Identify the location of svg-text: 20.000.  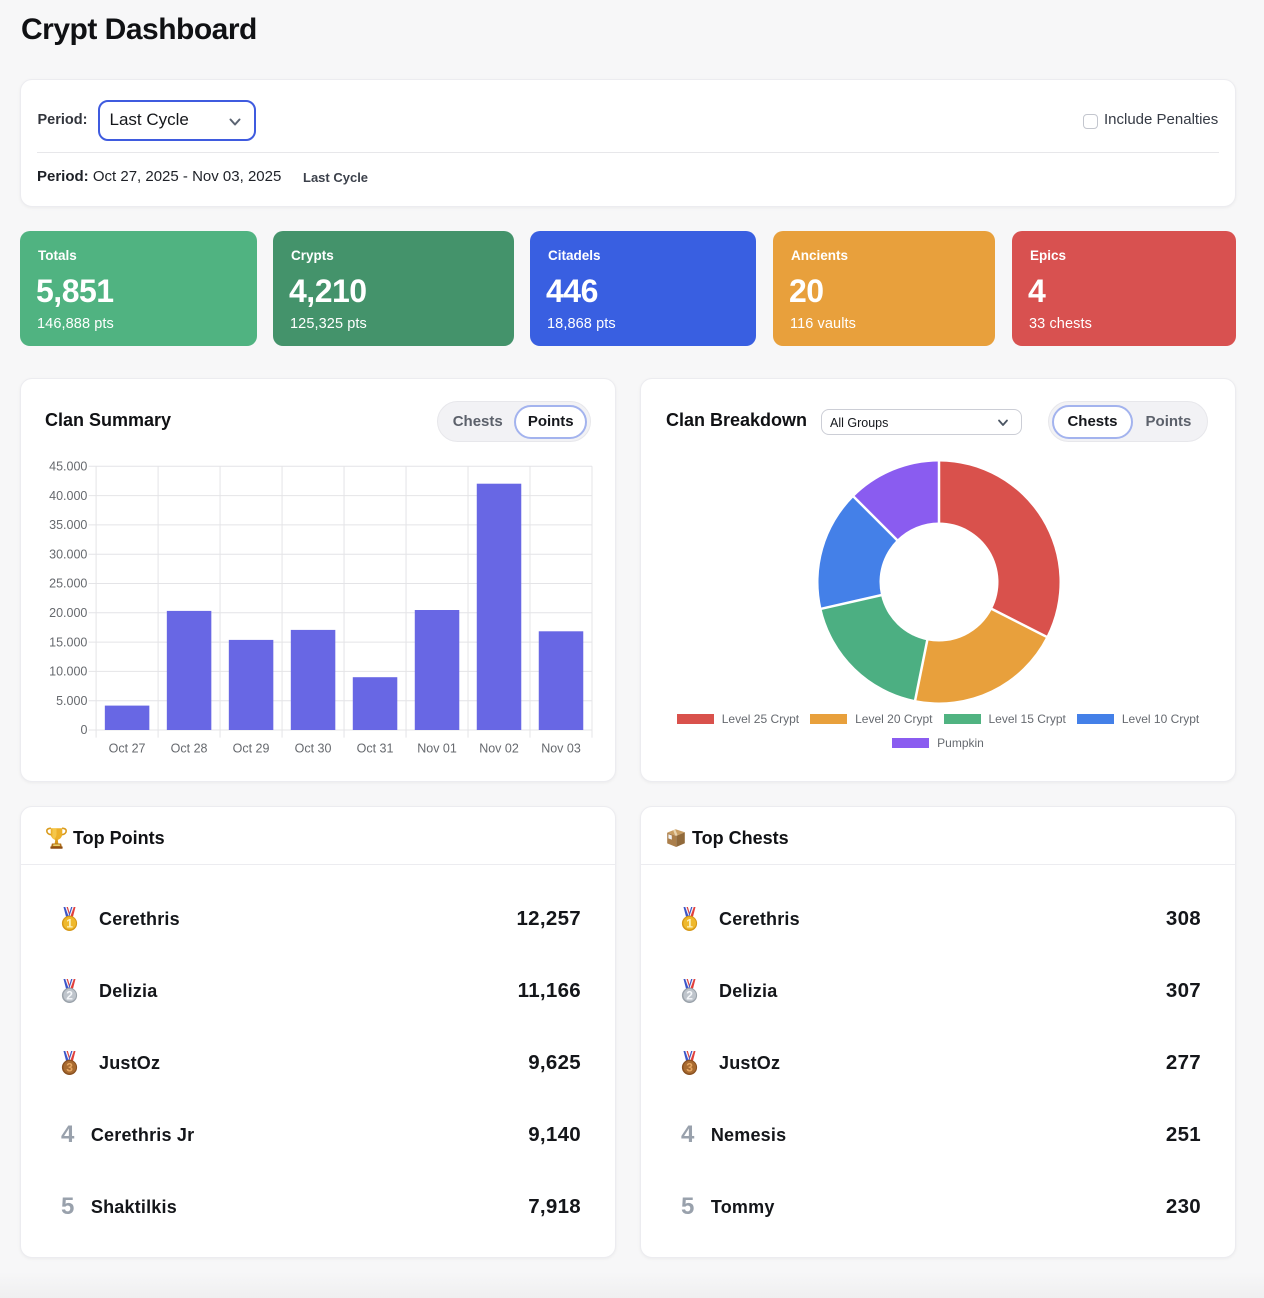
(68, 613).